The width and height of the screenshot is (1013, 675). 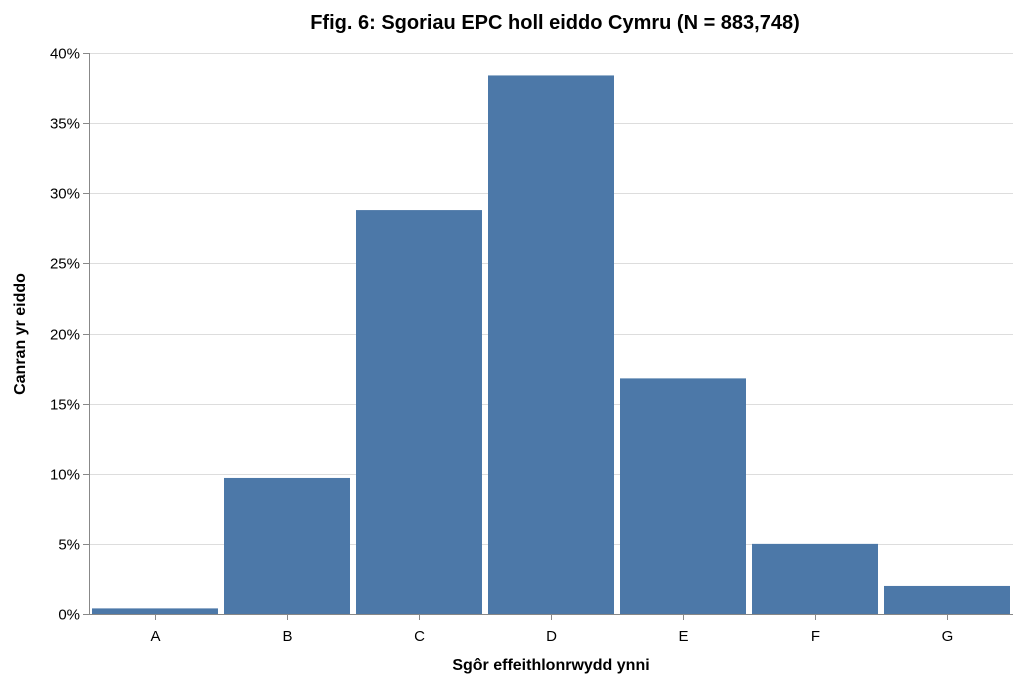 I want to click on x-tick-label: E, so click(x=683, y=636).